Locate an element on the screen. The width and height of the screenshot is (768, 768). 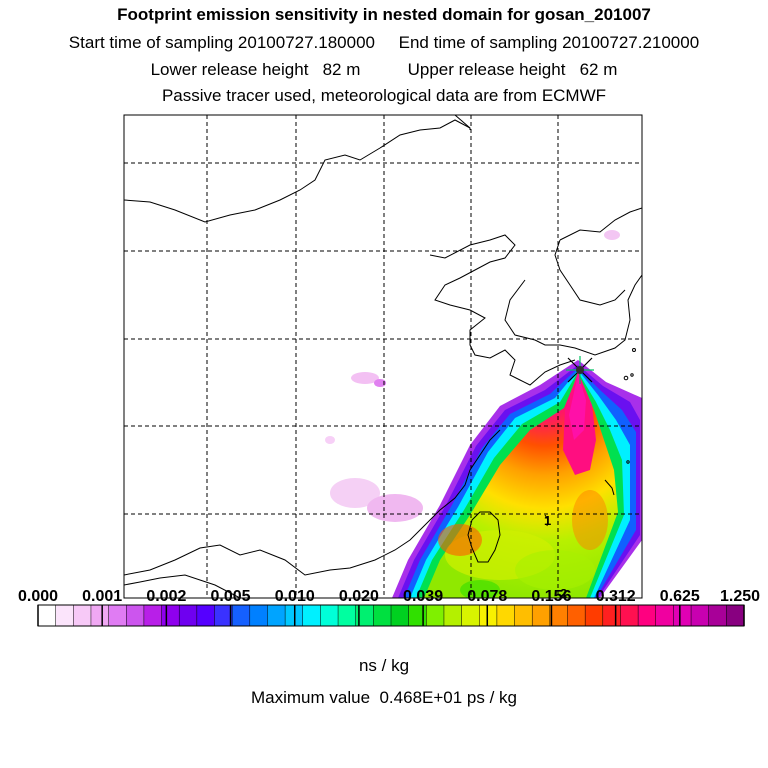
colorbar-tick-label: 1.250 is located at coordinates (740, 596).